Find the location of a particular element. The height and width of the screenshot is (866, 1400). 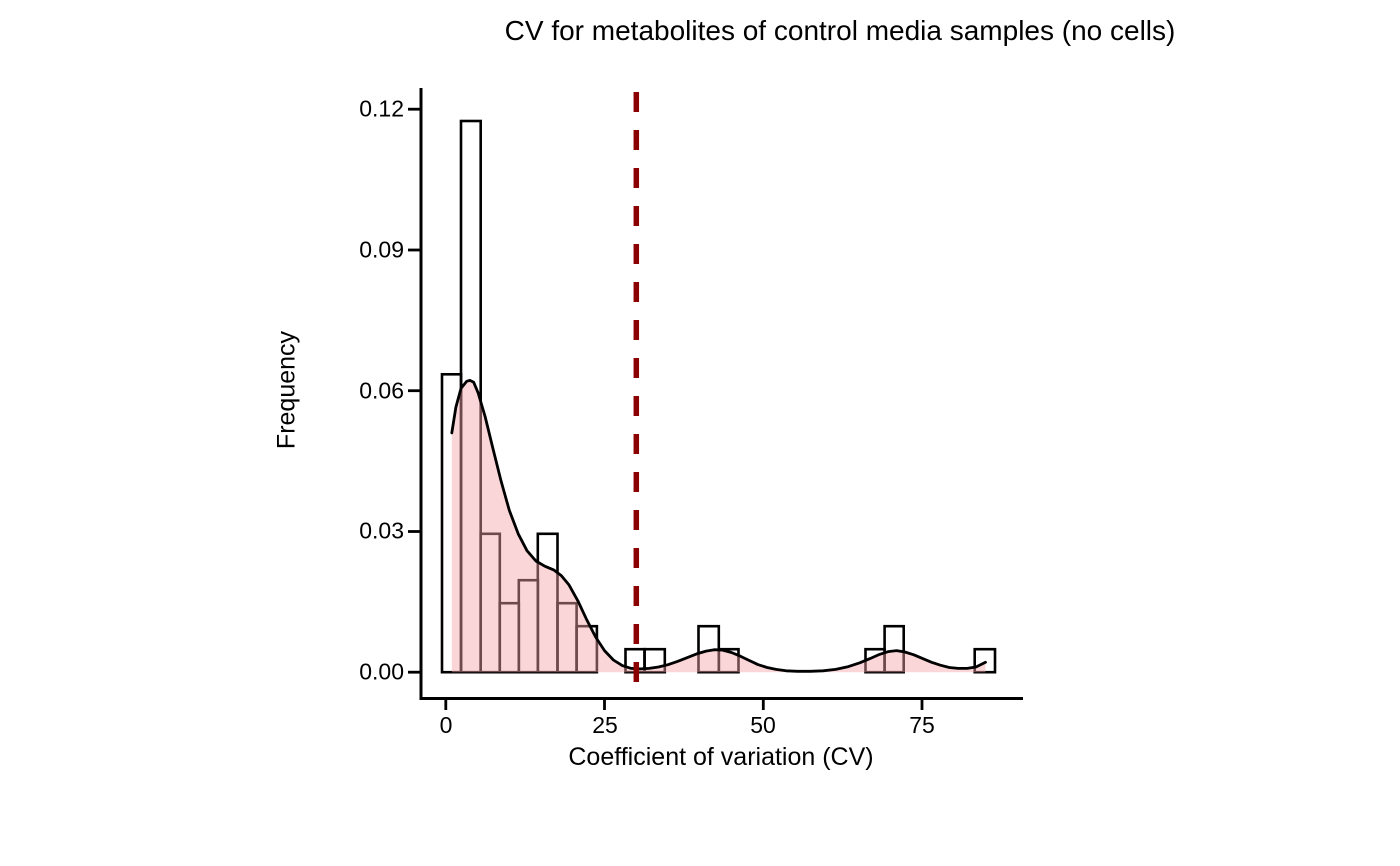

y-tick-label: 0.09 is located at coordinates (381, 249).